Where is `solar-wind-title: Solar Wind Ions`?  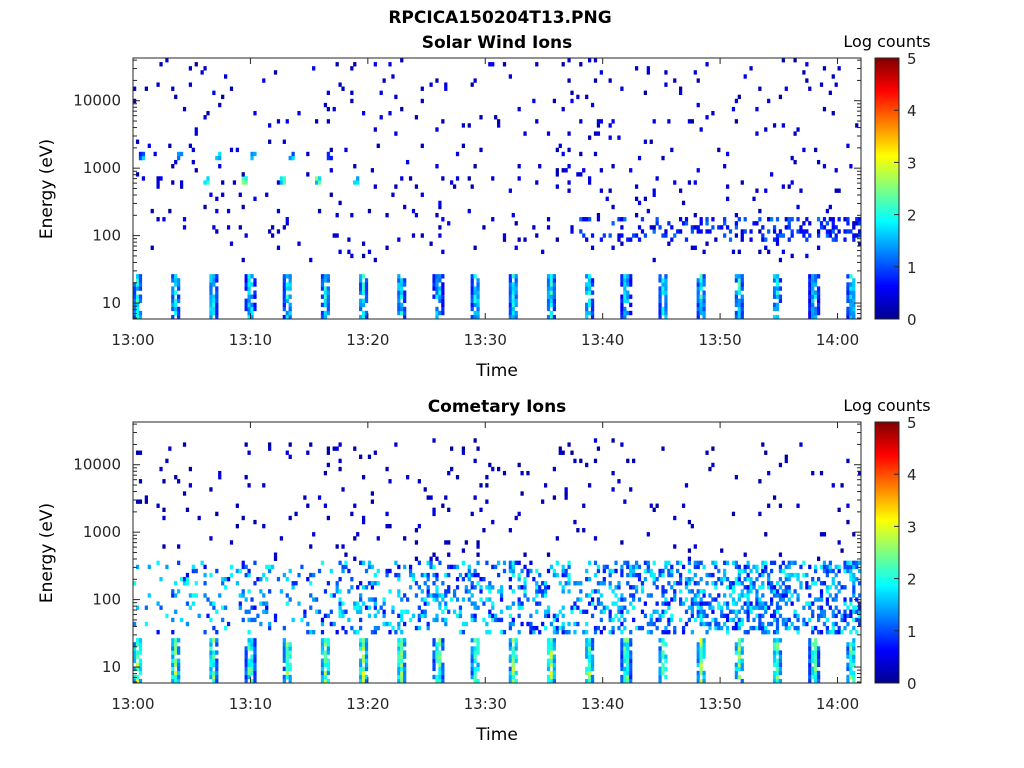
solar-wind-title: Solar Wind Ions is located at coordinates (497, 43).